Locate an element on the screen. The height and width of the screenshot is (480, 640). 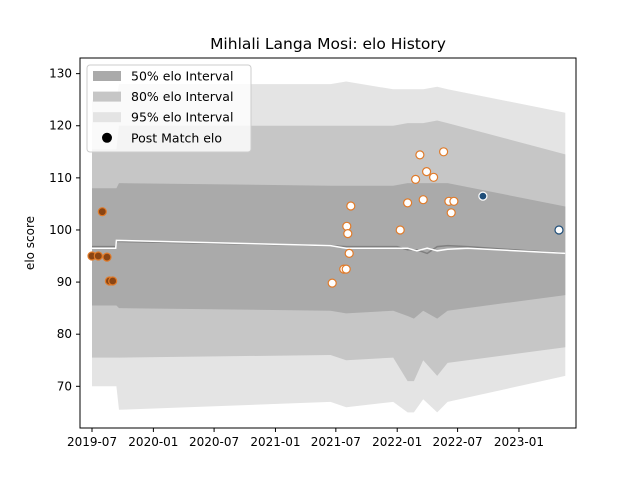
legend-marker is located at coordinates (107, 137).